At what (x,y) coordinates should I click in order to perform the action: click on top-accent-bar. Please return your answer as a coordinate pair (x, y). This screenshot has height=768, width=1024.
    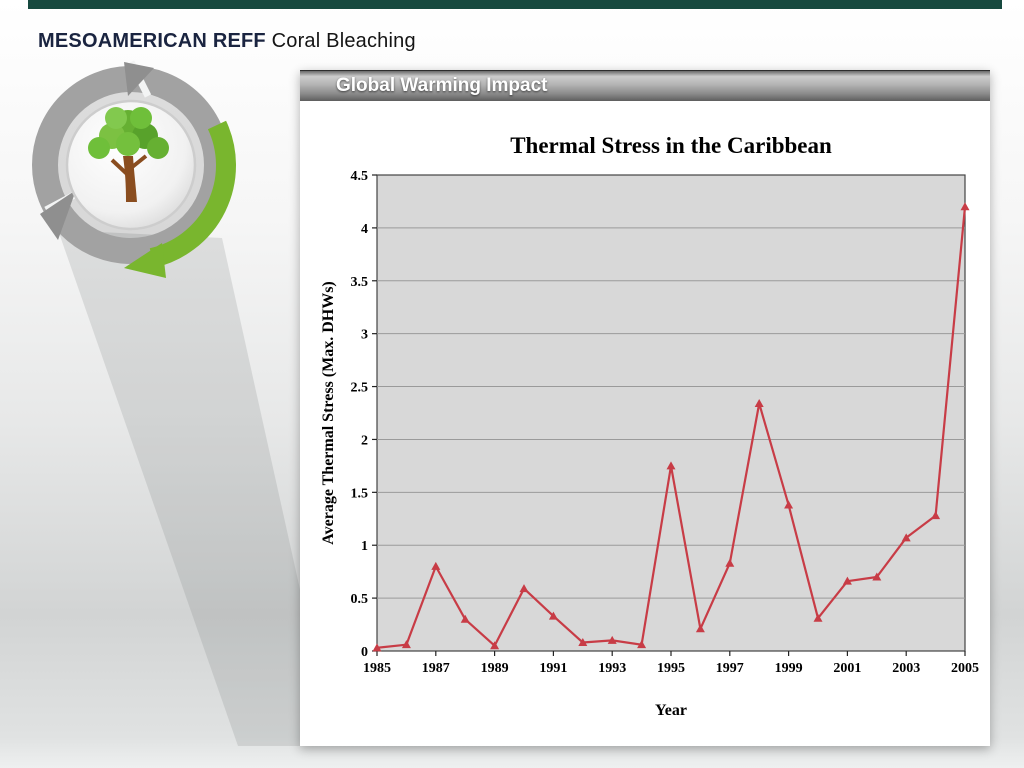
    Looking at the image, I should click on (515, 4).